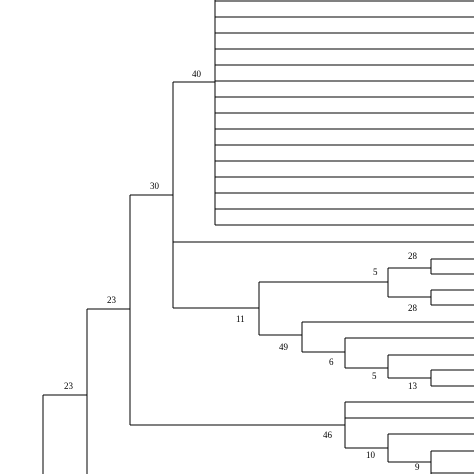  I want to click on bootstrap-label-node-5-lower: 5, so click(374, 376).